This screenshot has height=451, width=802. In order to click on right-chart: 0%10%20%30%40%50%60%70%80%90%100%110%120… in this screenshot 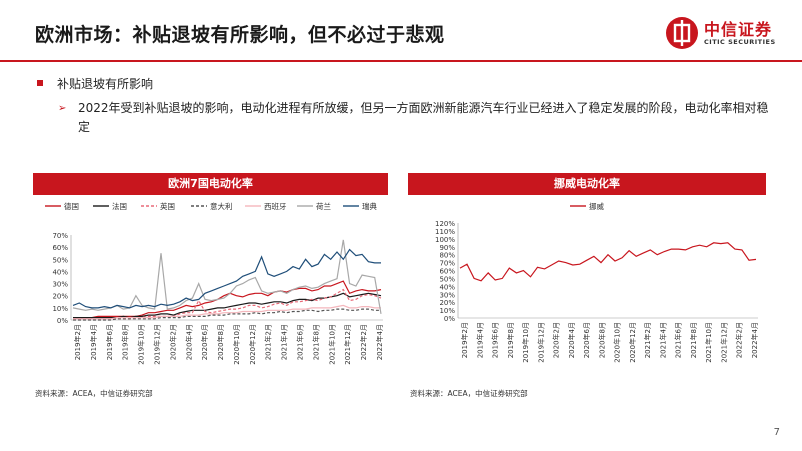, I will do `click(597, 282)`.